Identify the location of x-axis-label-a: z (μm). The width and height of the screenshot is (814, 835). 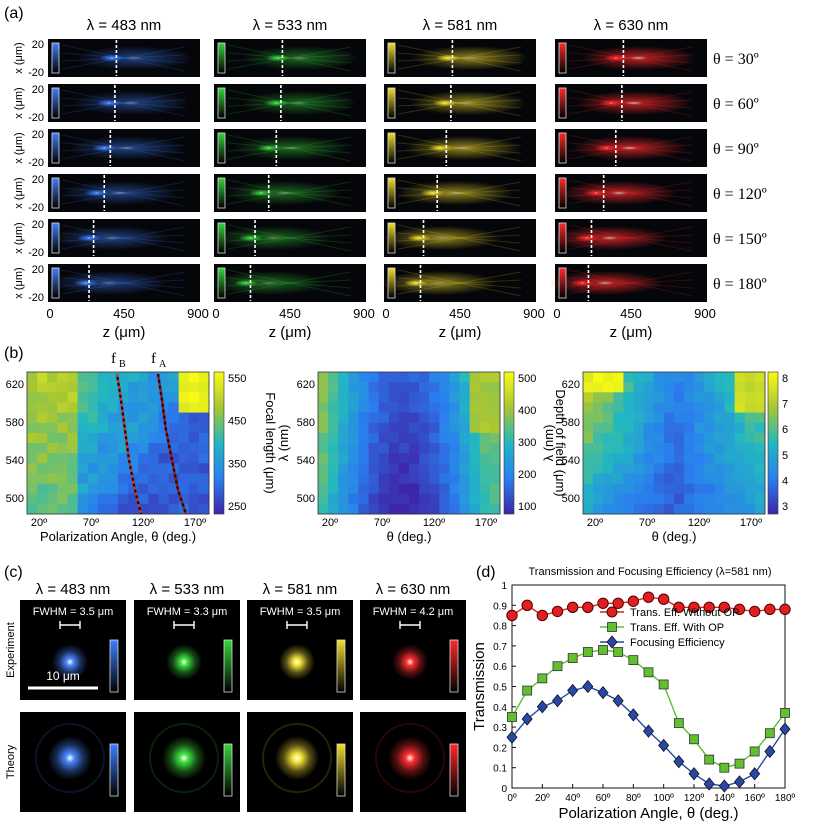
(460, 332).